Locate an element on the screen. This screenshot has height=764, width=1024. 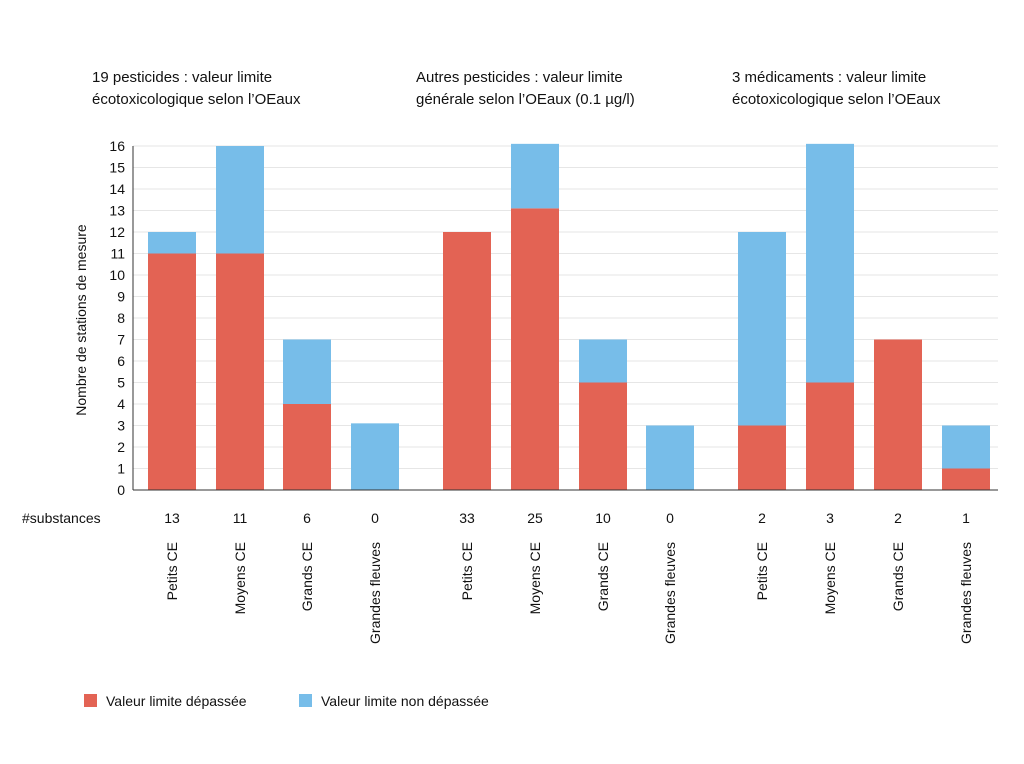
y-tick-label: 13 is located at coordinates (117, 211).